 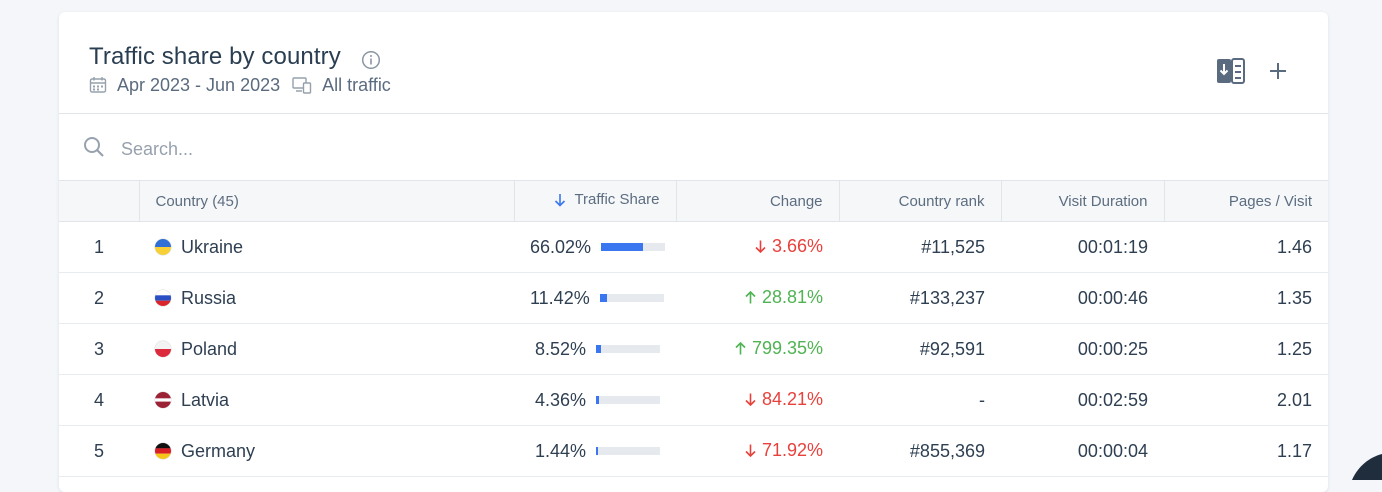 What do you see at coordinates (560, 450) in the screenshot?
I see `traffic-share-value: 1.44%` at bounding box center [560, 450].